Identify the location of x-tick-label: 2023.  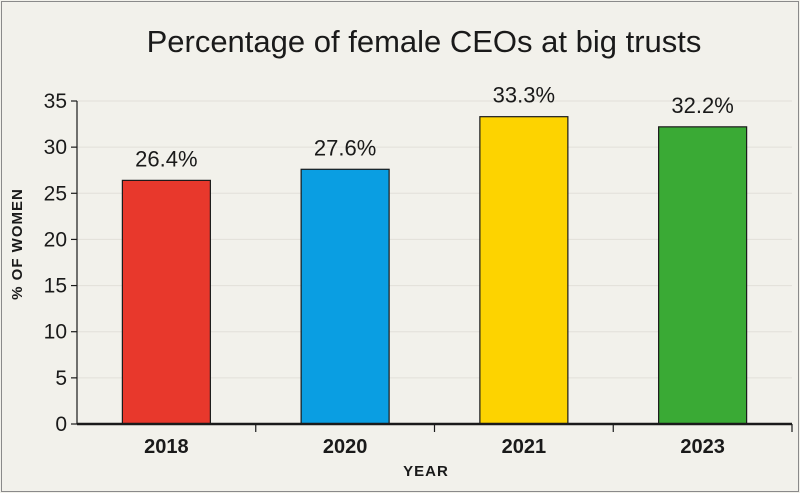
(702, 447).